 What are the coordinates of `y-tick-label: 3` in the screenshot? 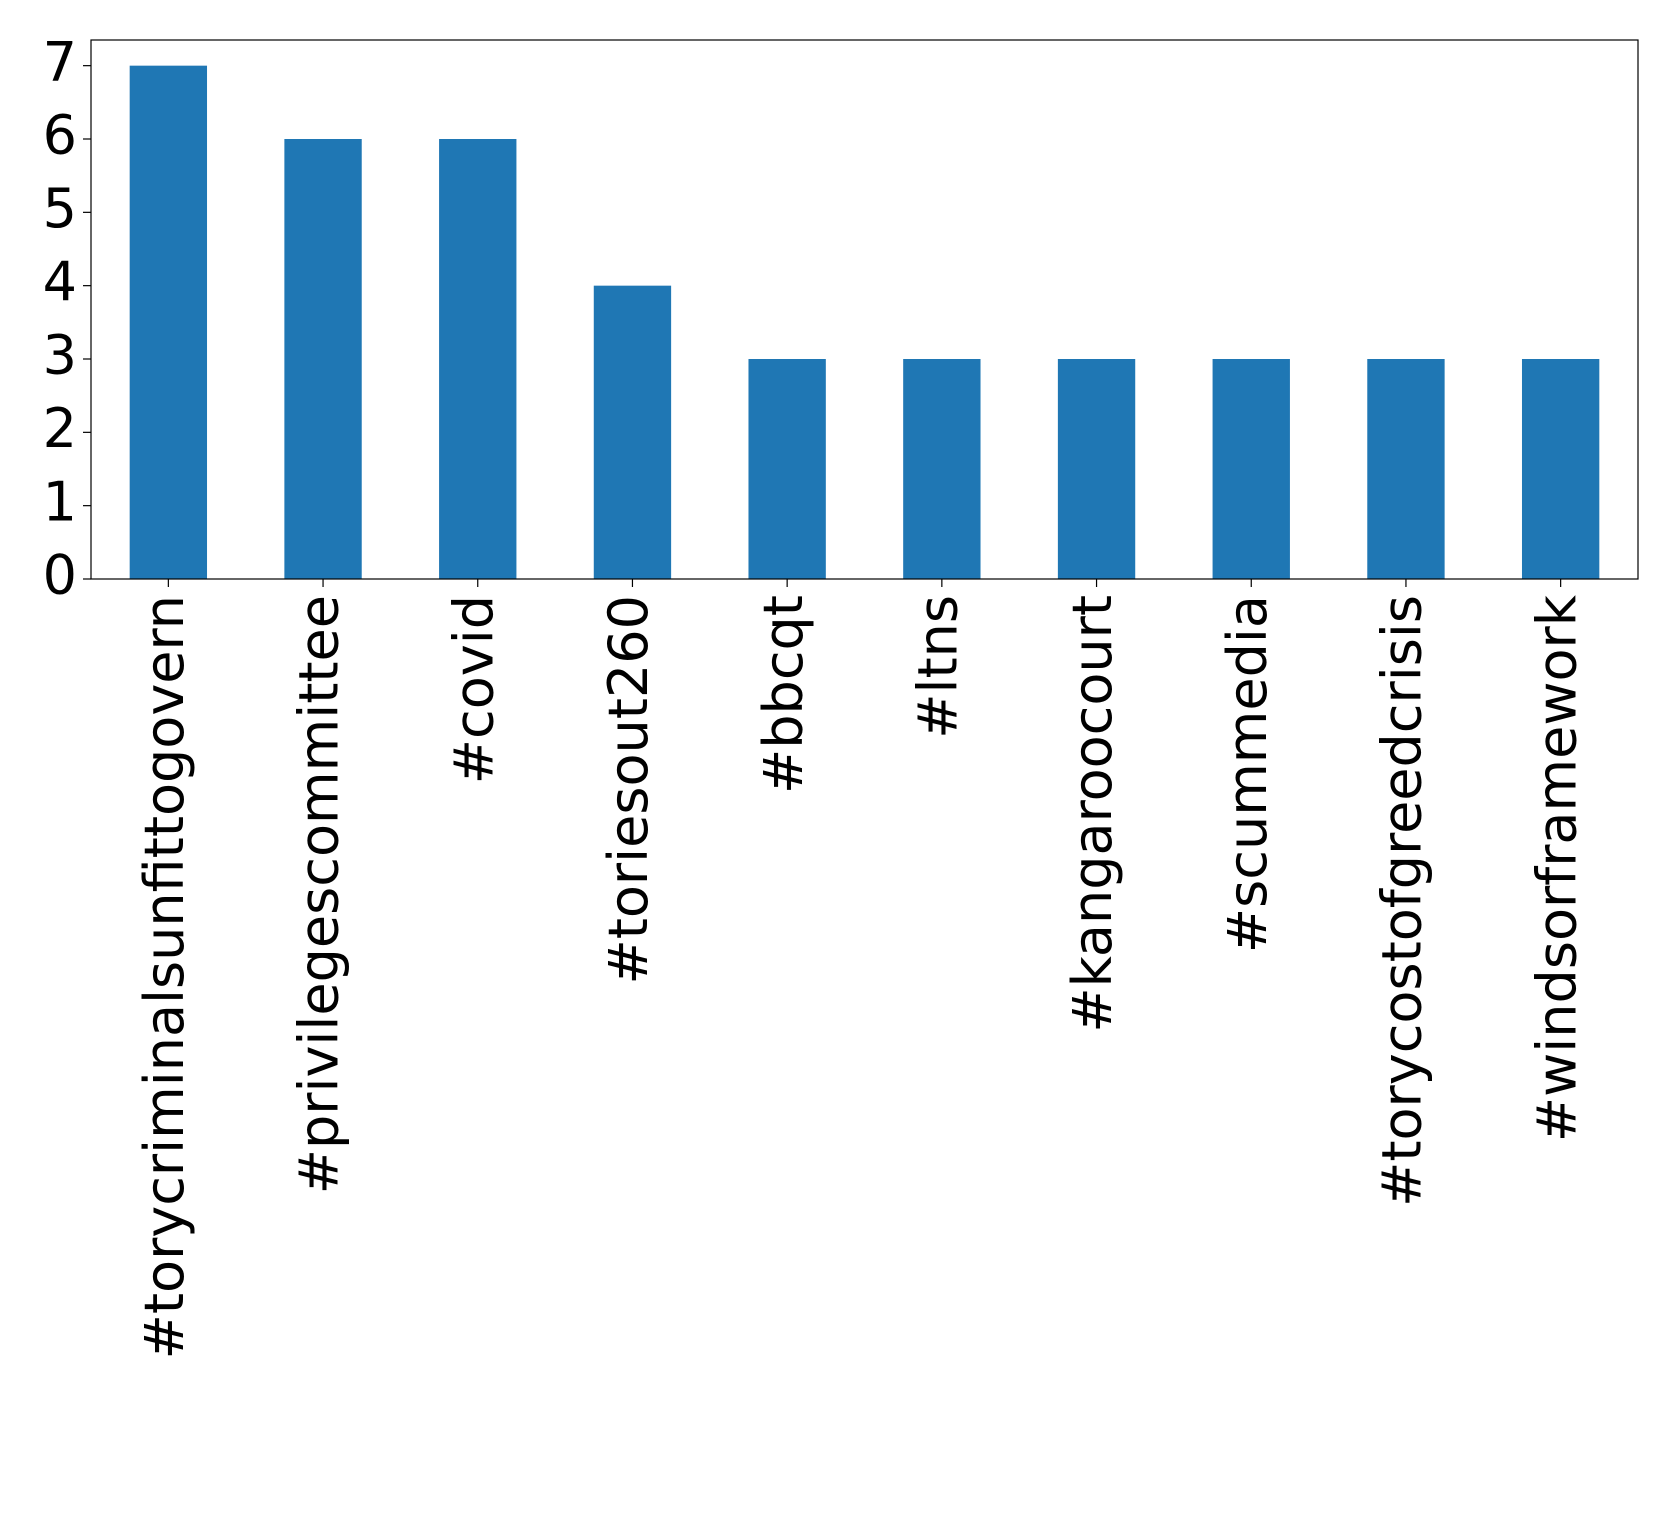 It's located at (60, 355).